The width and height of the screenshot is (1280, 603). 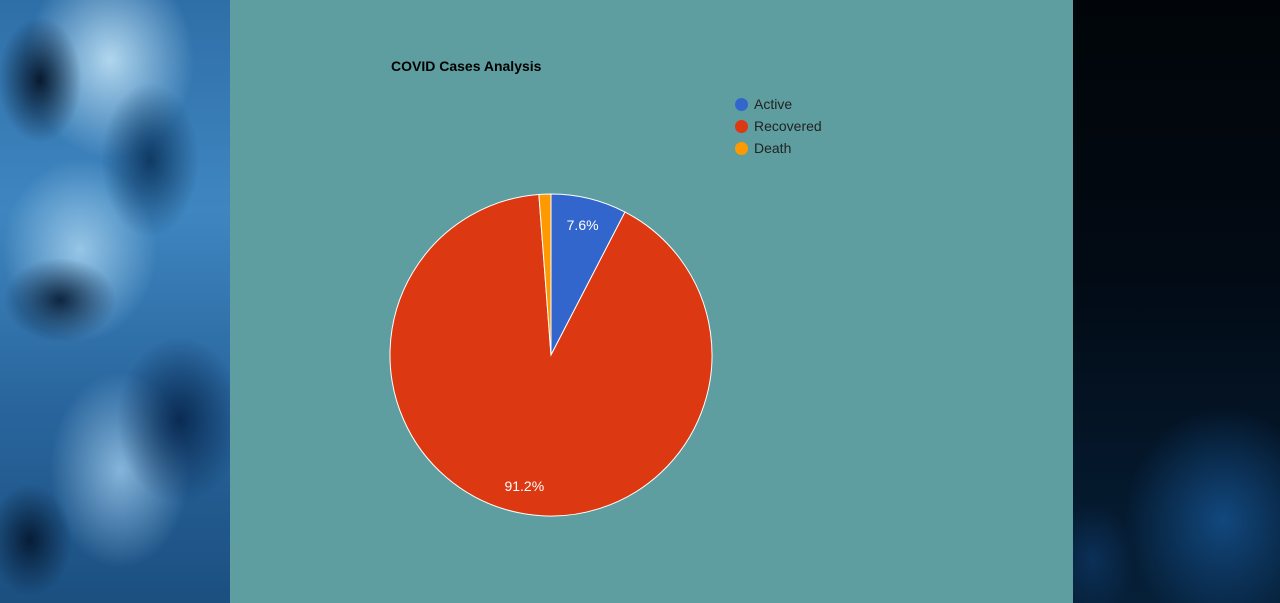 I want to click on pie-slice-death, so click(x=545, y=274).